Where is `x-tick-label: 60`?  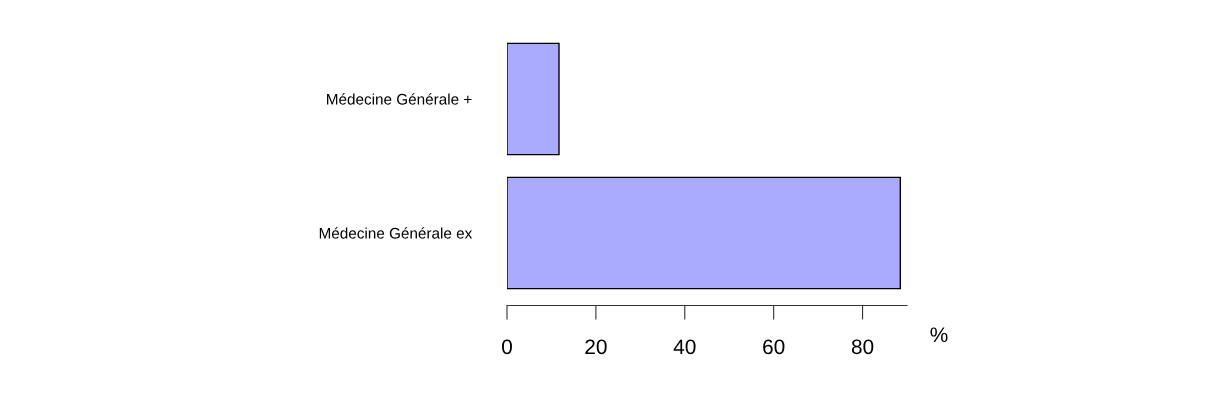
x-tick-label: 60 is located at coordinates (774, 347).